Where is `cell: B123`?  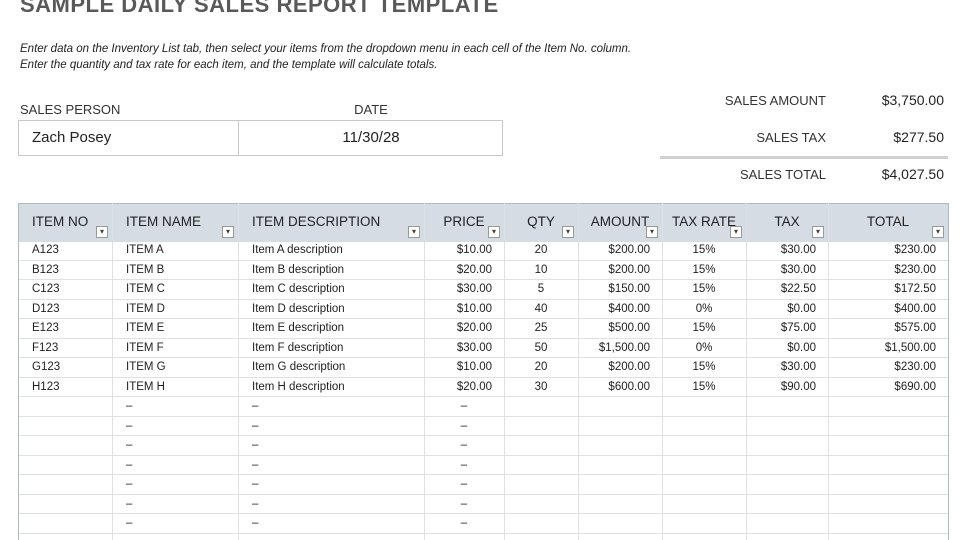
cell: B123 is located at coordinates (45, 269).